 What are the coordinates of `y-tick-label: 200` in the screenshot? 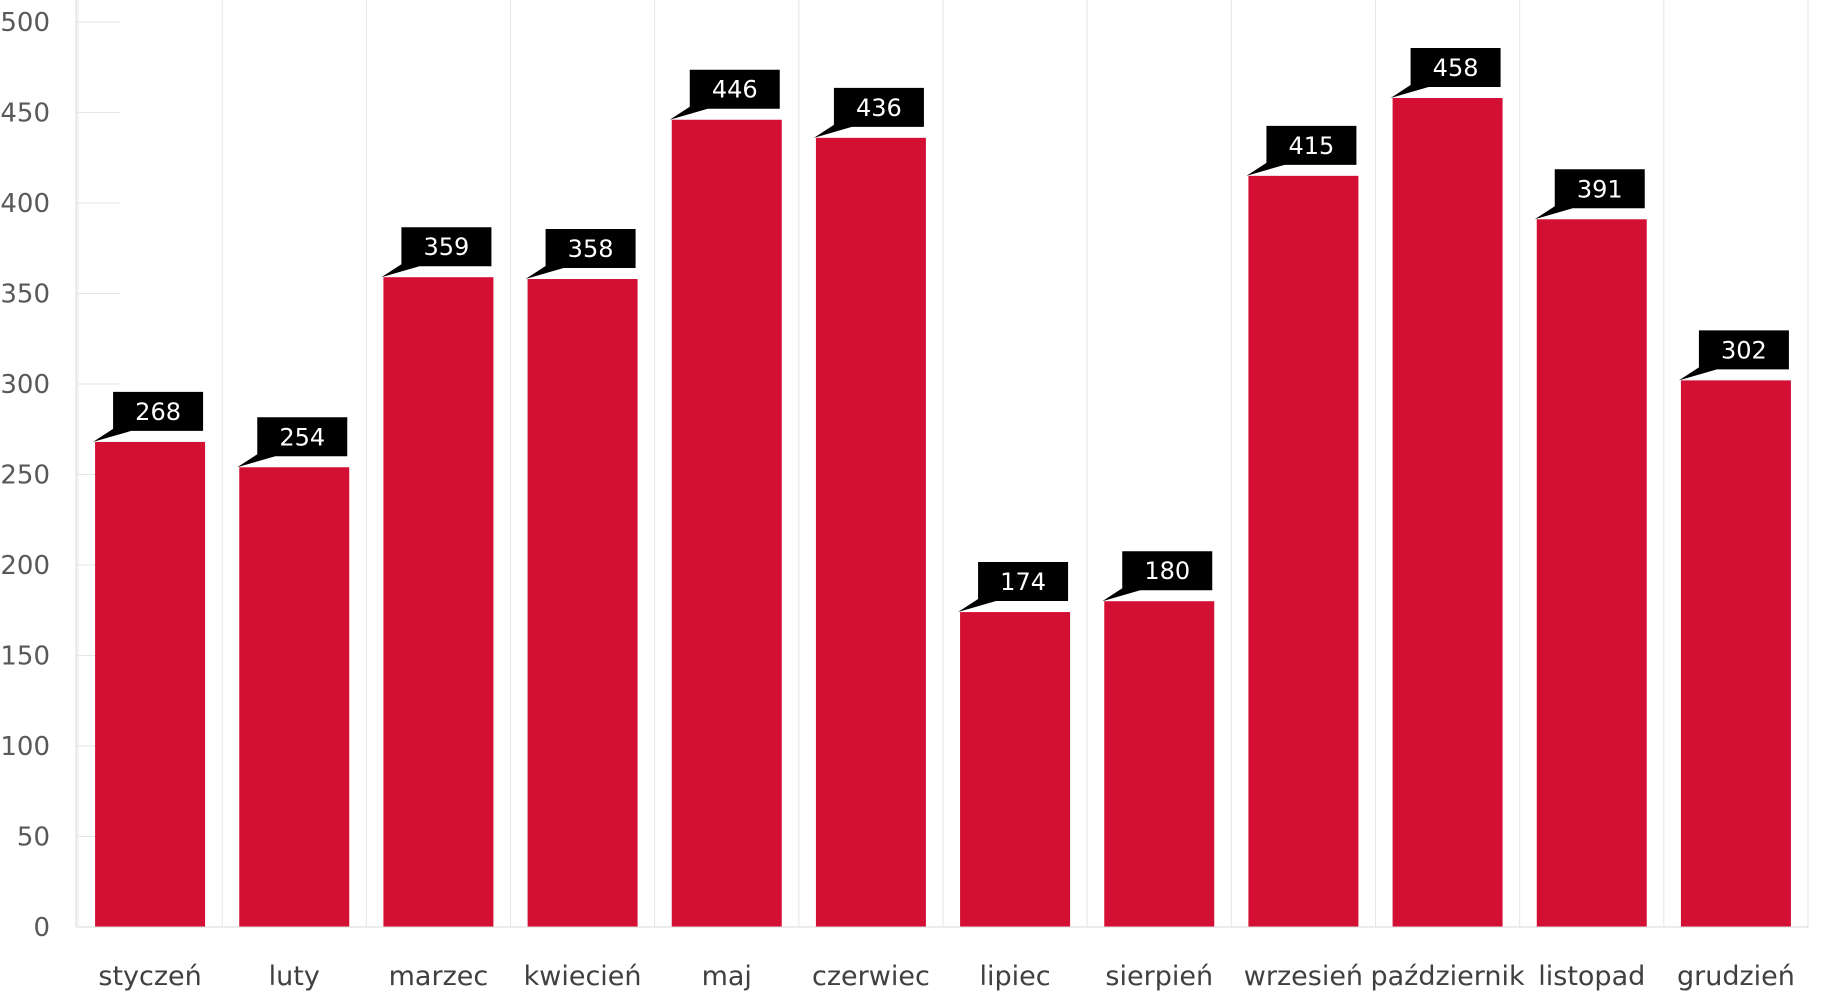 It's located at (25, 566).